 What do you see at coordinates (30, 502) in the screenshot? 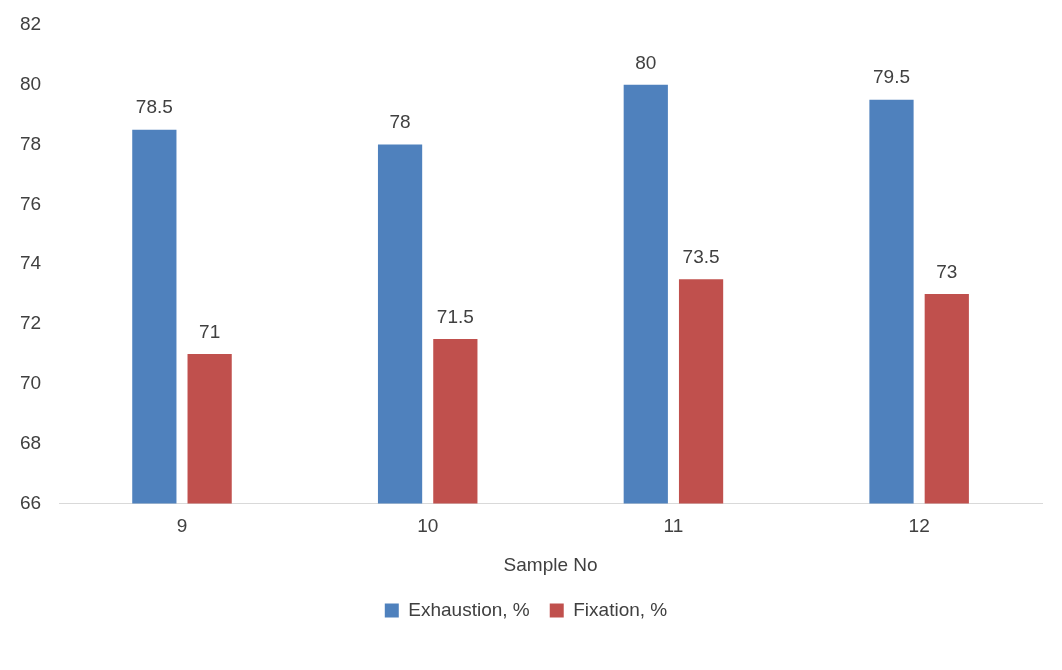
I see `y-tick-label: 66` at bounding box center [30, 502].